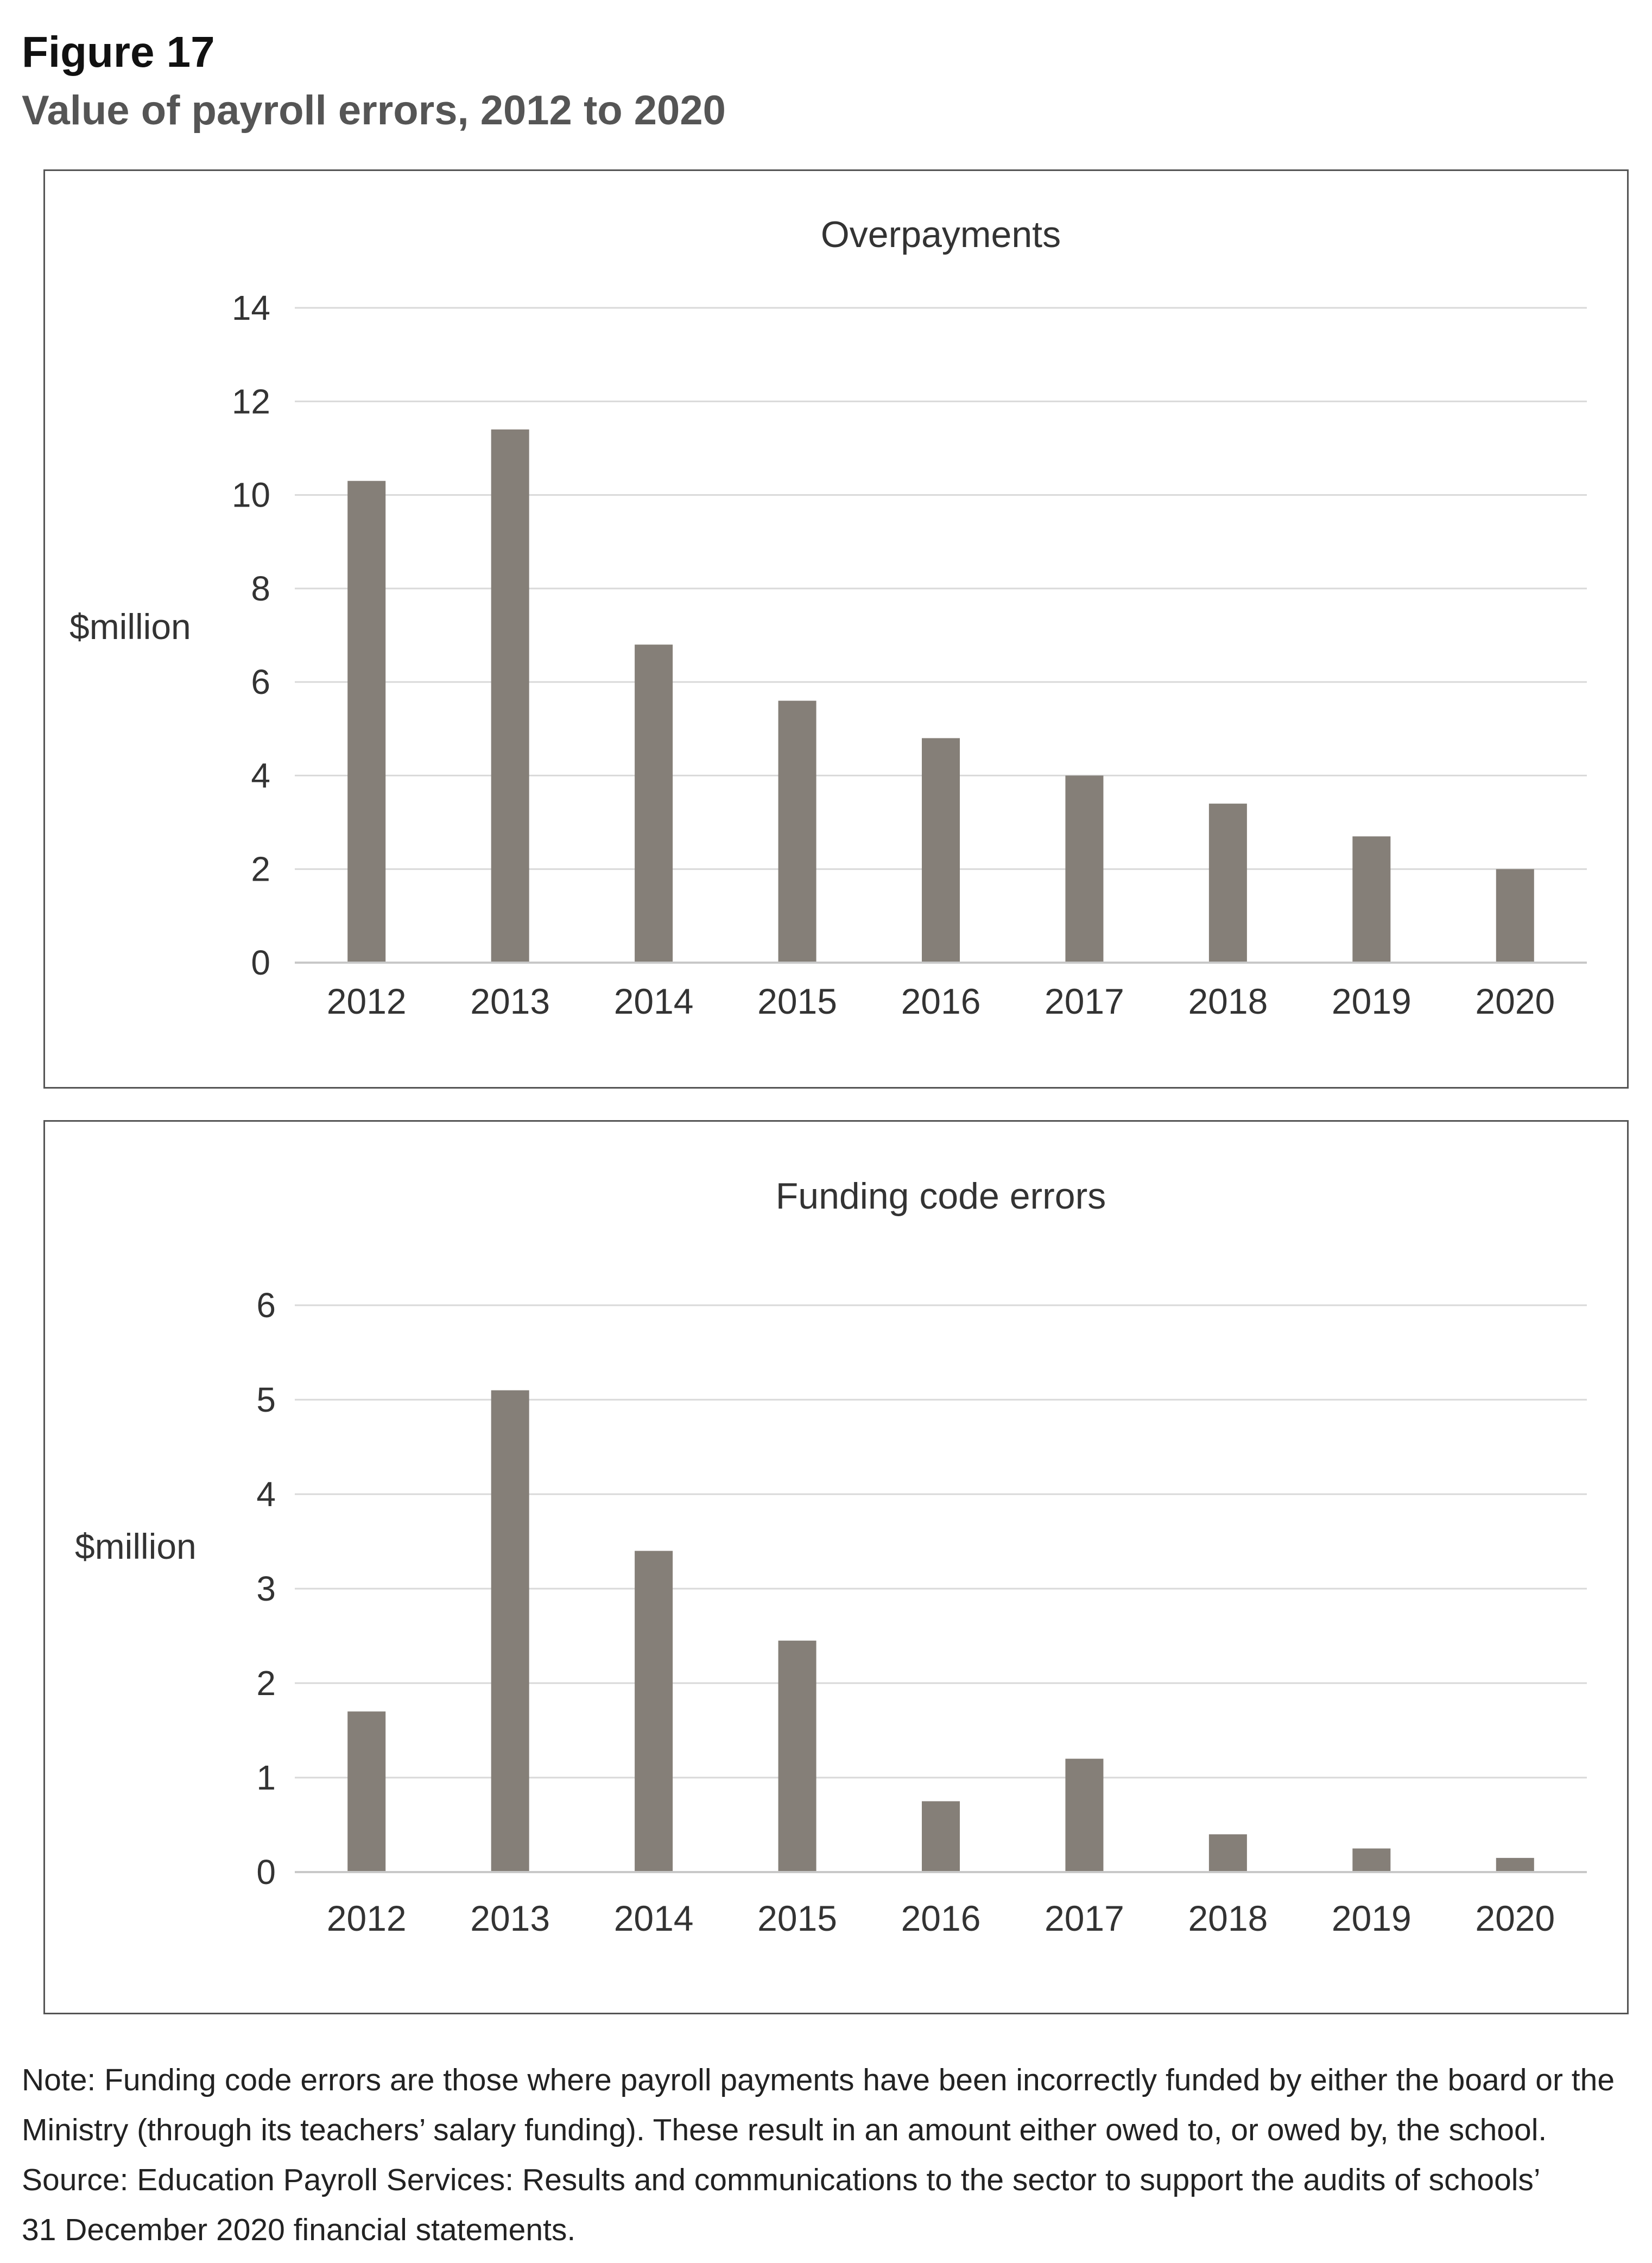 This screenshot has height=2263, width=1652. I want to click on y-tick-label: 8, so click(260, 588).